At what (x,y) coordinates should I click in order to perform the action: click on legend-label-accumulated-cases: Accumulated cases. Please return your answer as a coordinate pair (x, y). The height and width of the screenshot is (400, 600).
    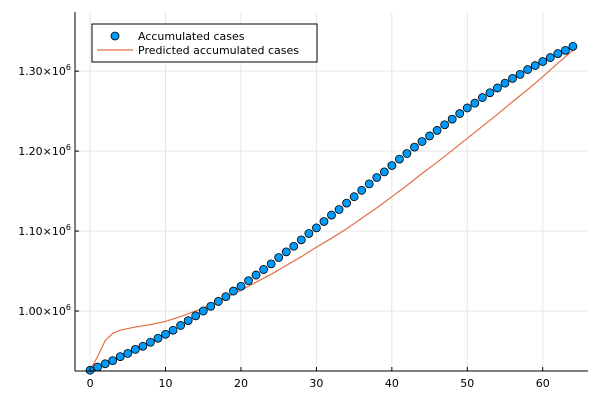
    Looking at the image, I should click on (191, 36).